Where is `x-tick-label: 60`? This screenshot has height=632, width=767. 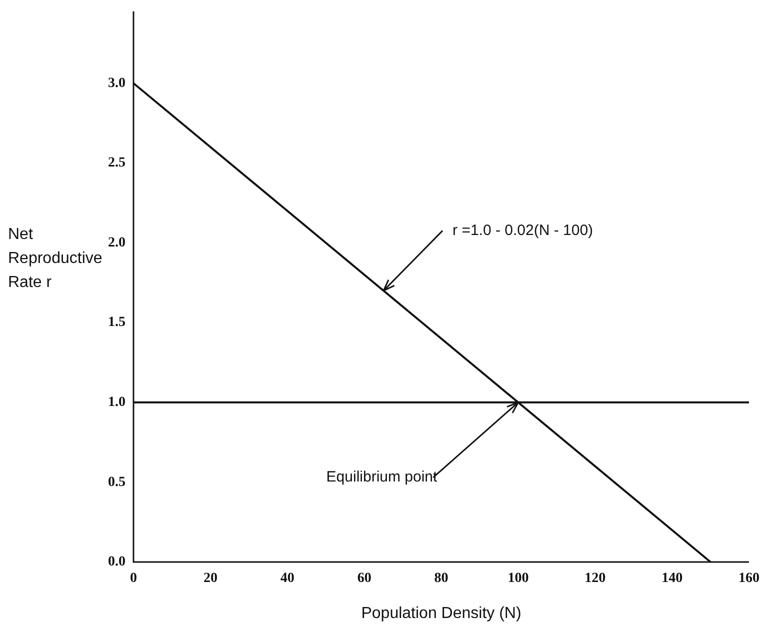
x-tick-label: 60 is located at coordinates (364, 578).